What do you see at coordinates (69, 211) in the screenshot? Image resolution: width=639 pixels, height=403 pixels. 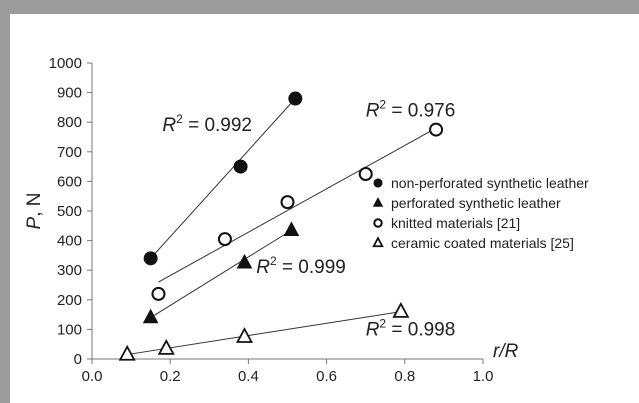 I see `y-tick-label: 500` at bounding box center [69, 211].